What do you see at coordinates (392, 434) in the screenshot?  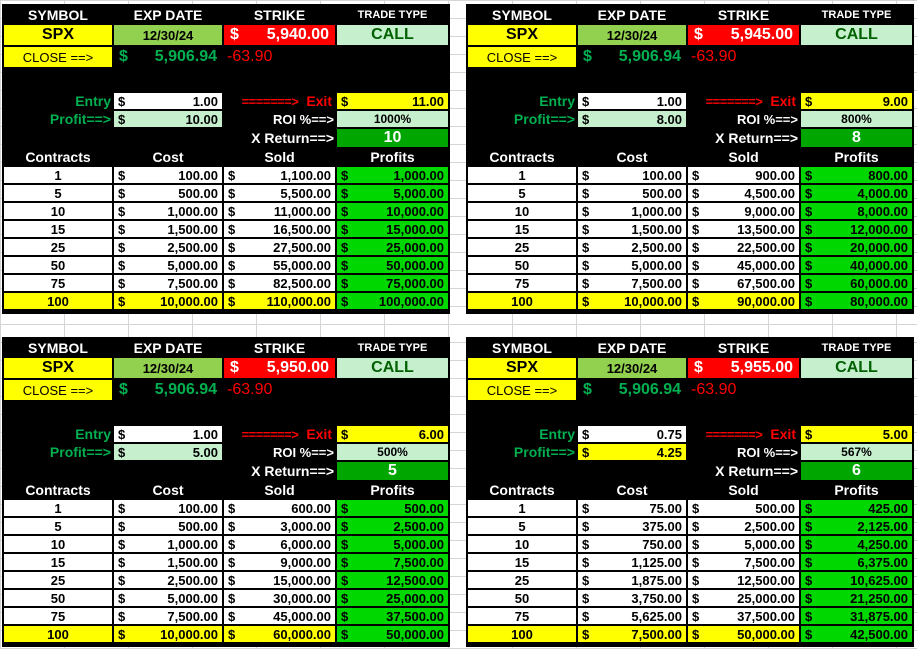 I see `exit-price-cell: $ 6.00` at bounding box center [392, 434].